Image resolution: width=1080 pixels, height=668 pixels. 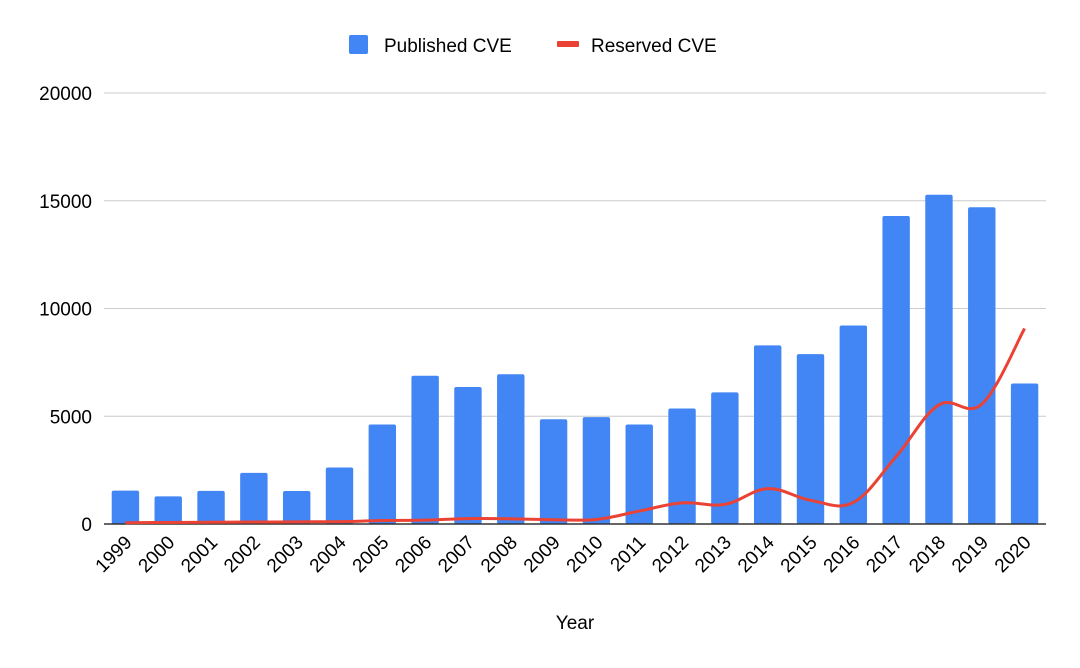 What do you see at coordinates (533, 46) in the screenshot?
I see `legend: Published CVE Reserved CVE` at bounding box center [533, 46].